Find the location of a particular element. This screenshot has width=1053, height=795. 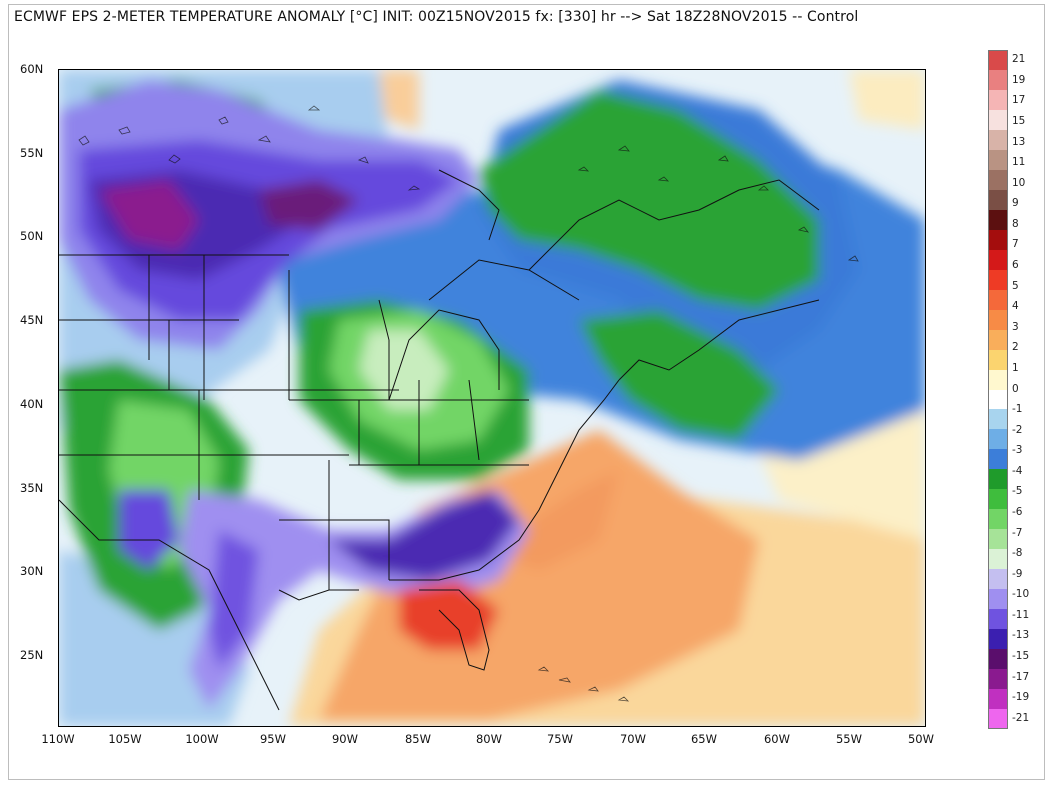

lat-label-25n: 25N is located at coordinates (32, 655).